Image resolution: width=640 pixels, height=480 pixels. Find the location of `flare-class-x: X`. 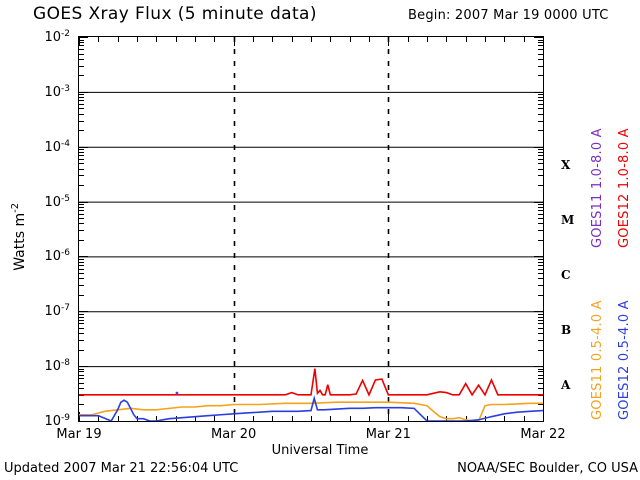

flare-class-x: X is located at coordinates (566, 165).